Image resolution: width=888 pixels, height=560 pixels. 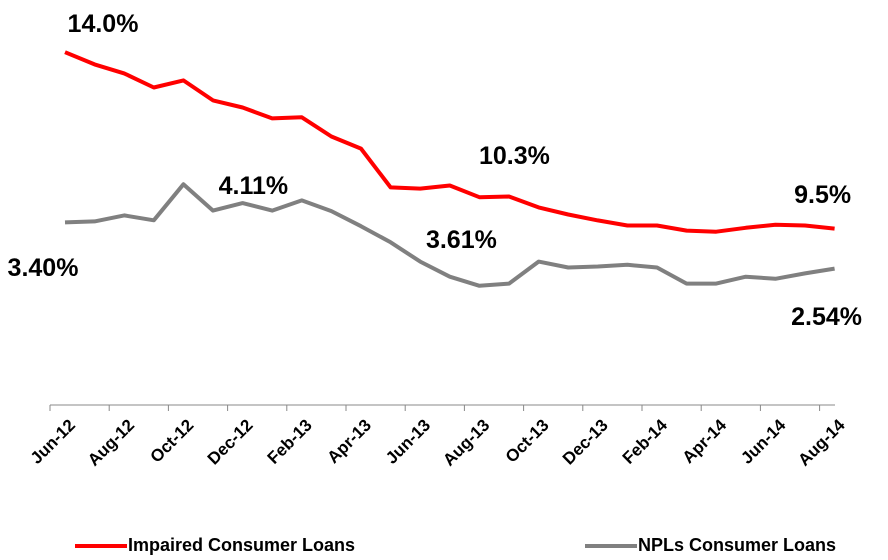 What do you see at coordinates (821, 442) in the screenshot?
I see `x-tick-label: Aug-14` at bounding box center [821, 442].